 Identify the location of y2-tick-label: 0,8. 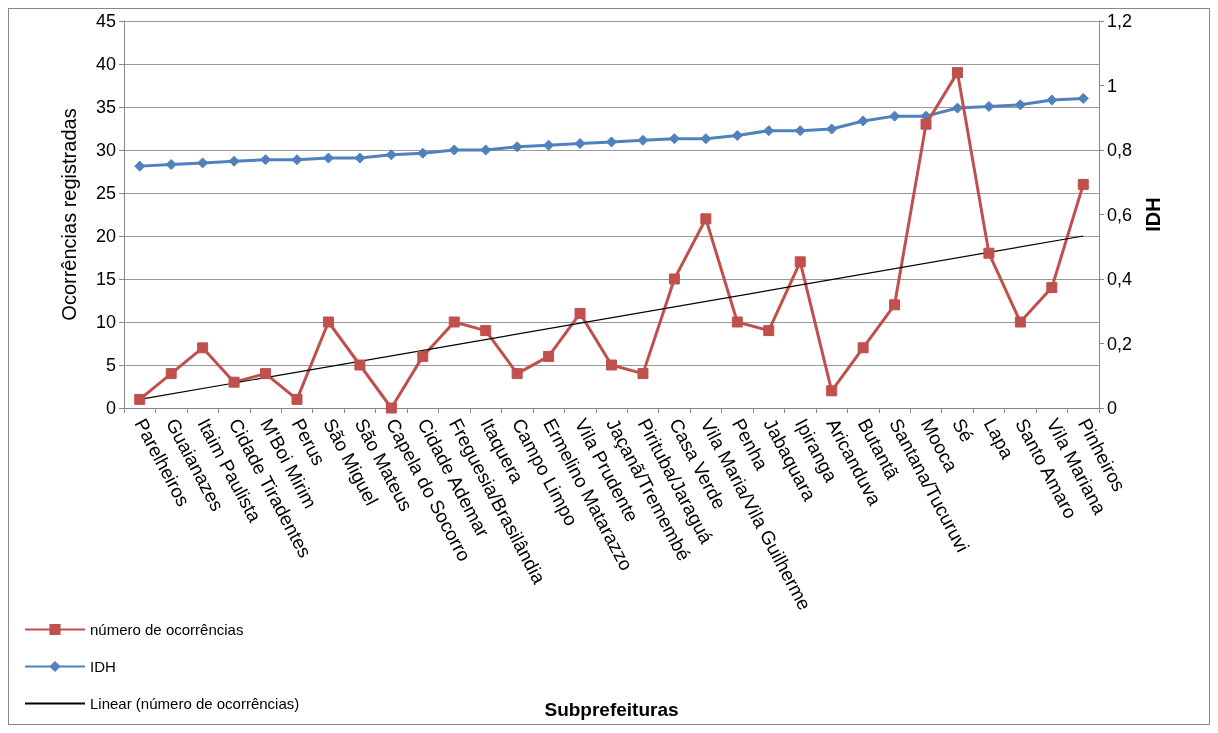
(1120, 150).